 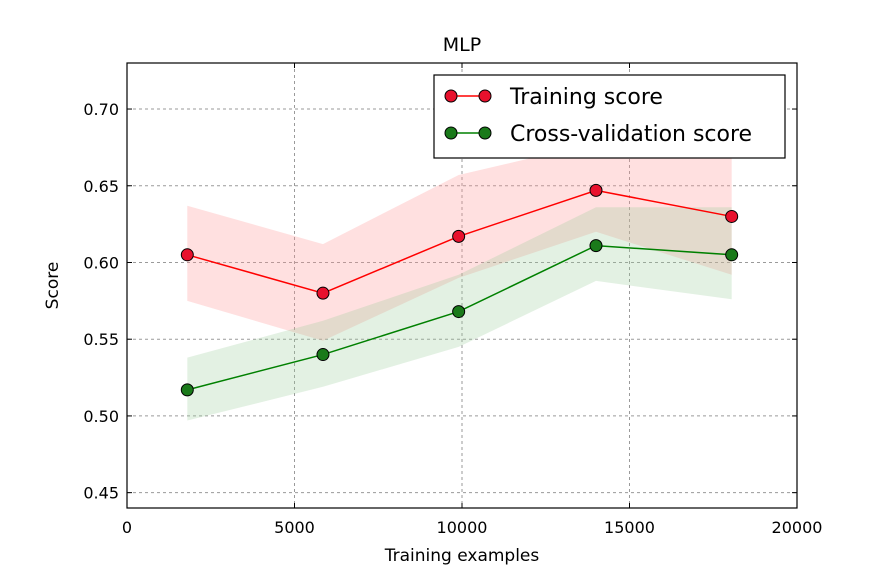 What do you see at coordinates (462, 556) in the screenshot?
I see `x-axis-title: Training examples` at bounding box center [462, 556].